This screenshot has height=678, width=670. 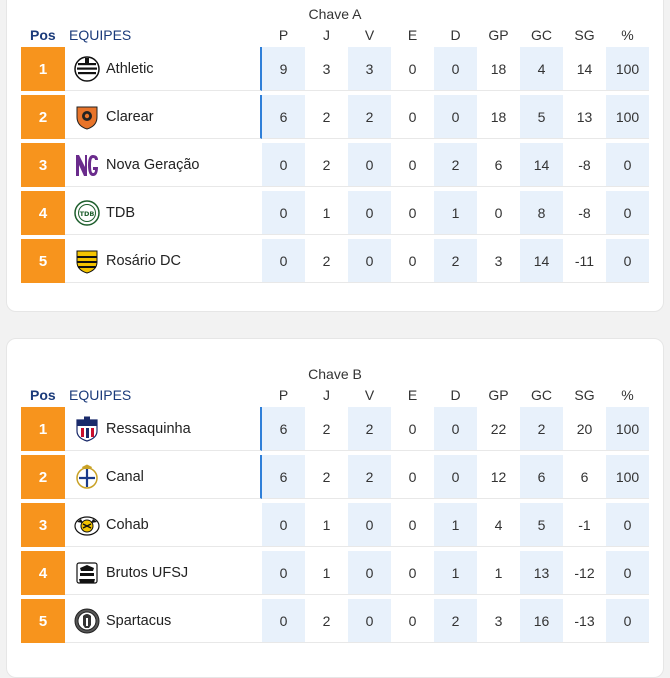 What do you see at coordinates (127, 524) in the screenshot?
I see `team-name: Cohab` at bounding box center [127, 524].